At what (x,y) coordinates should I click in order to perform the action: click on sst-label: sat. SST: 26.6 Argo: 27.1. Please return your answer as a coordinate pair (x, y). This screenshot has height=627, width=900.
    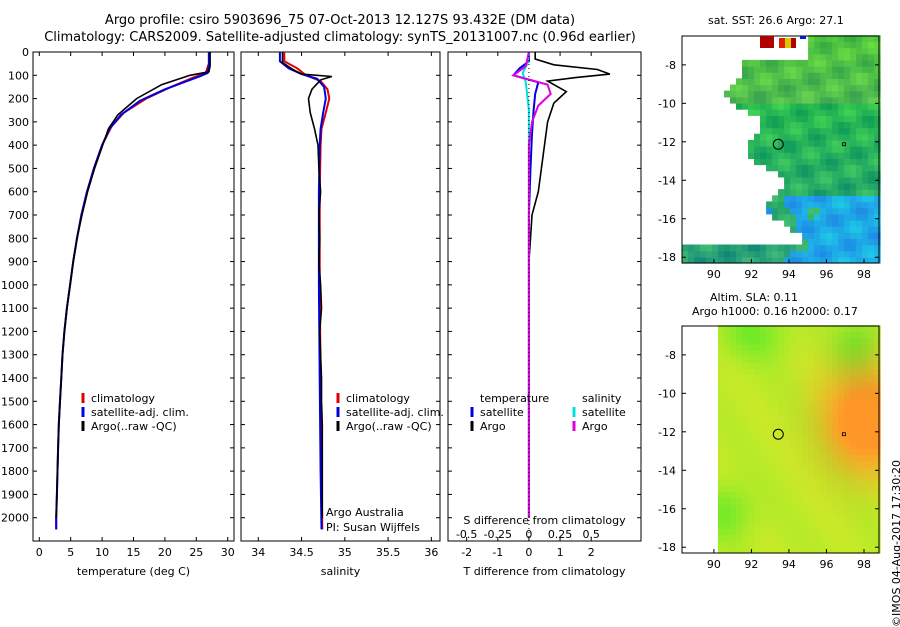
    Looking at the image, I should click on (776, 20).